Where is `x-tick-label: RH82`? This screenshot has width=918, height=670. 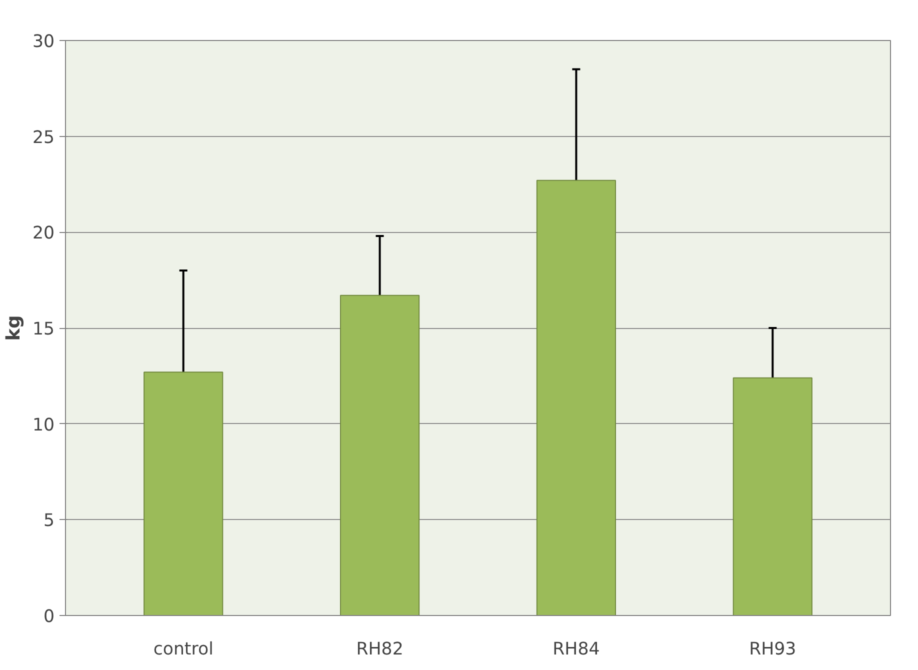 x-tick-label: RH82 is located at coordinates (380, 650).